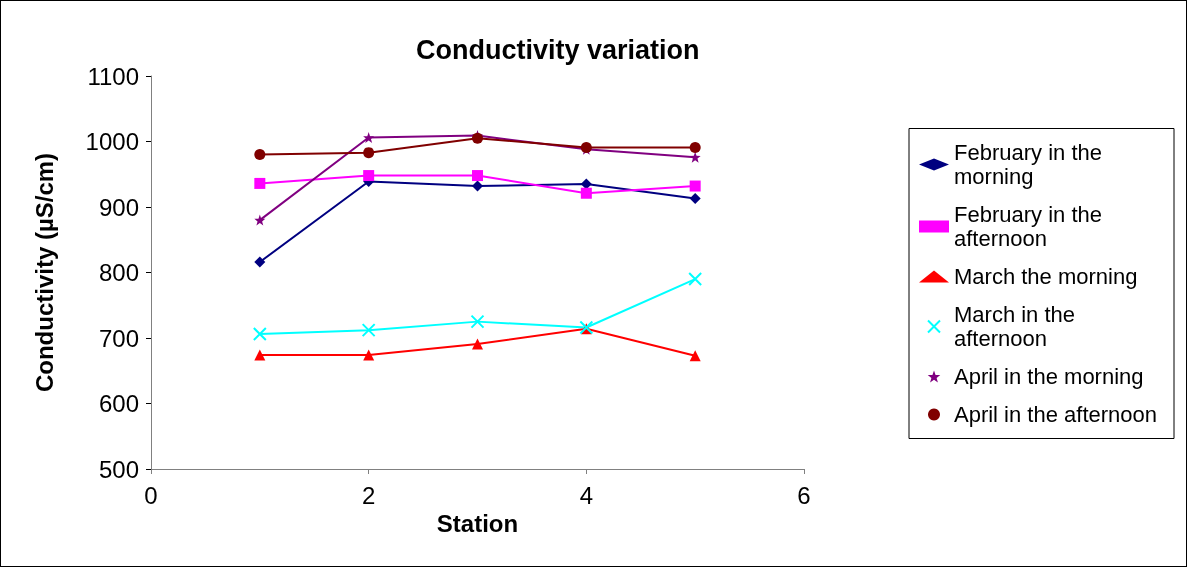 This screenshot has height=567, width=1187. What do you see at coordinates (804, 495) in the screenshot?
I see `x-tick-label: 6` at bounding box center [804, 495].